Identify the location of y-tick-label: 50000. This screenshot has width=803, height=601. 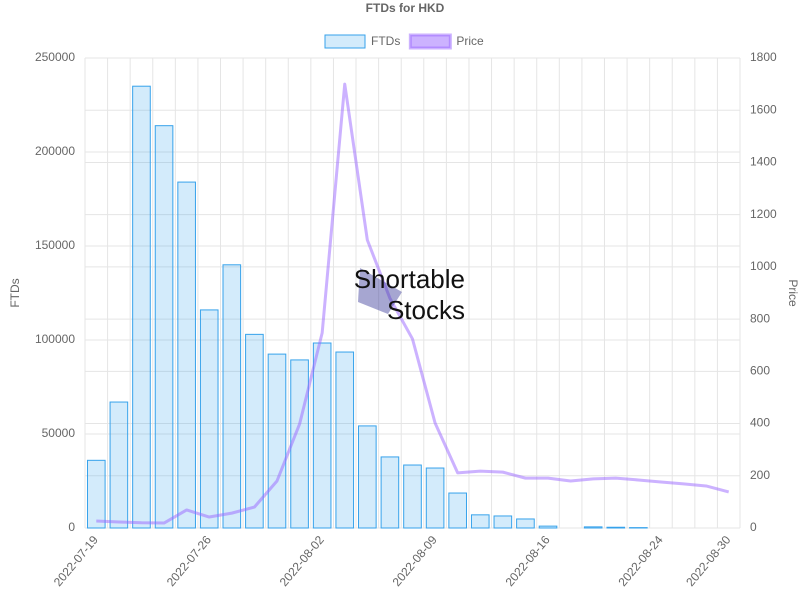
(59, 433).